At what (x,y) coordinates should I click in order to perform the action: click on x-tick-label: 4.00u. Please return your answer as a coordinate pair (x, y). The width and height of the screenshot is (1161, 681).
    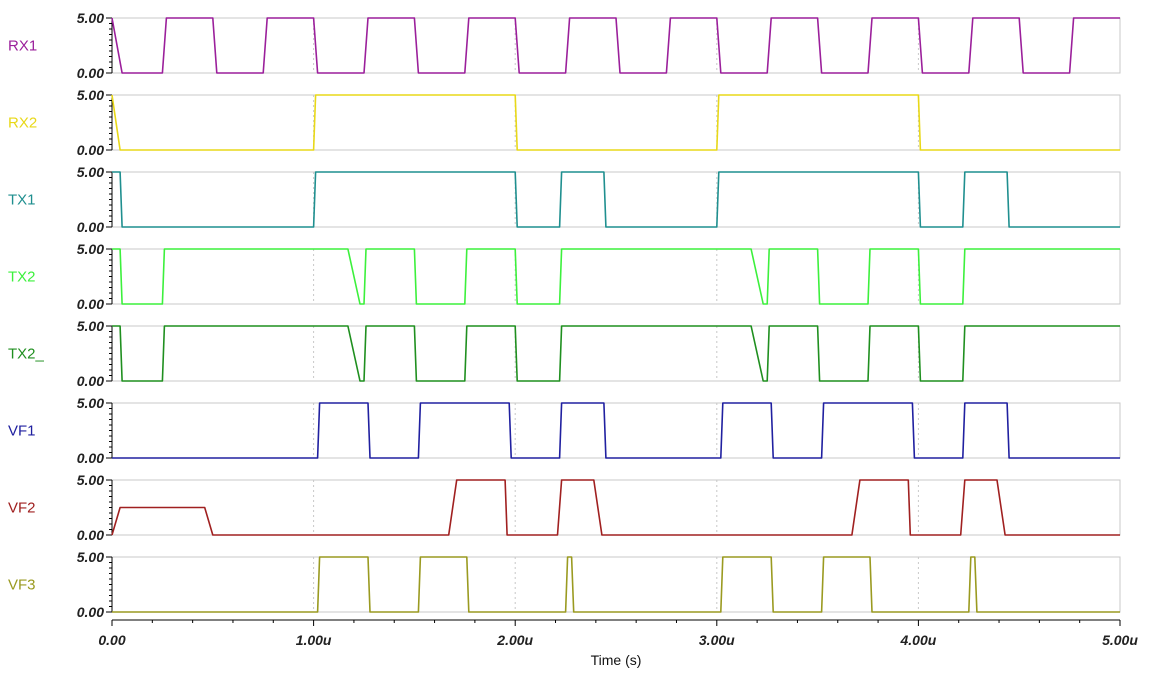
    Looking at the image, I should click on (917, 640).